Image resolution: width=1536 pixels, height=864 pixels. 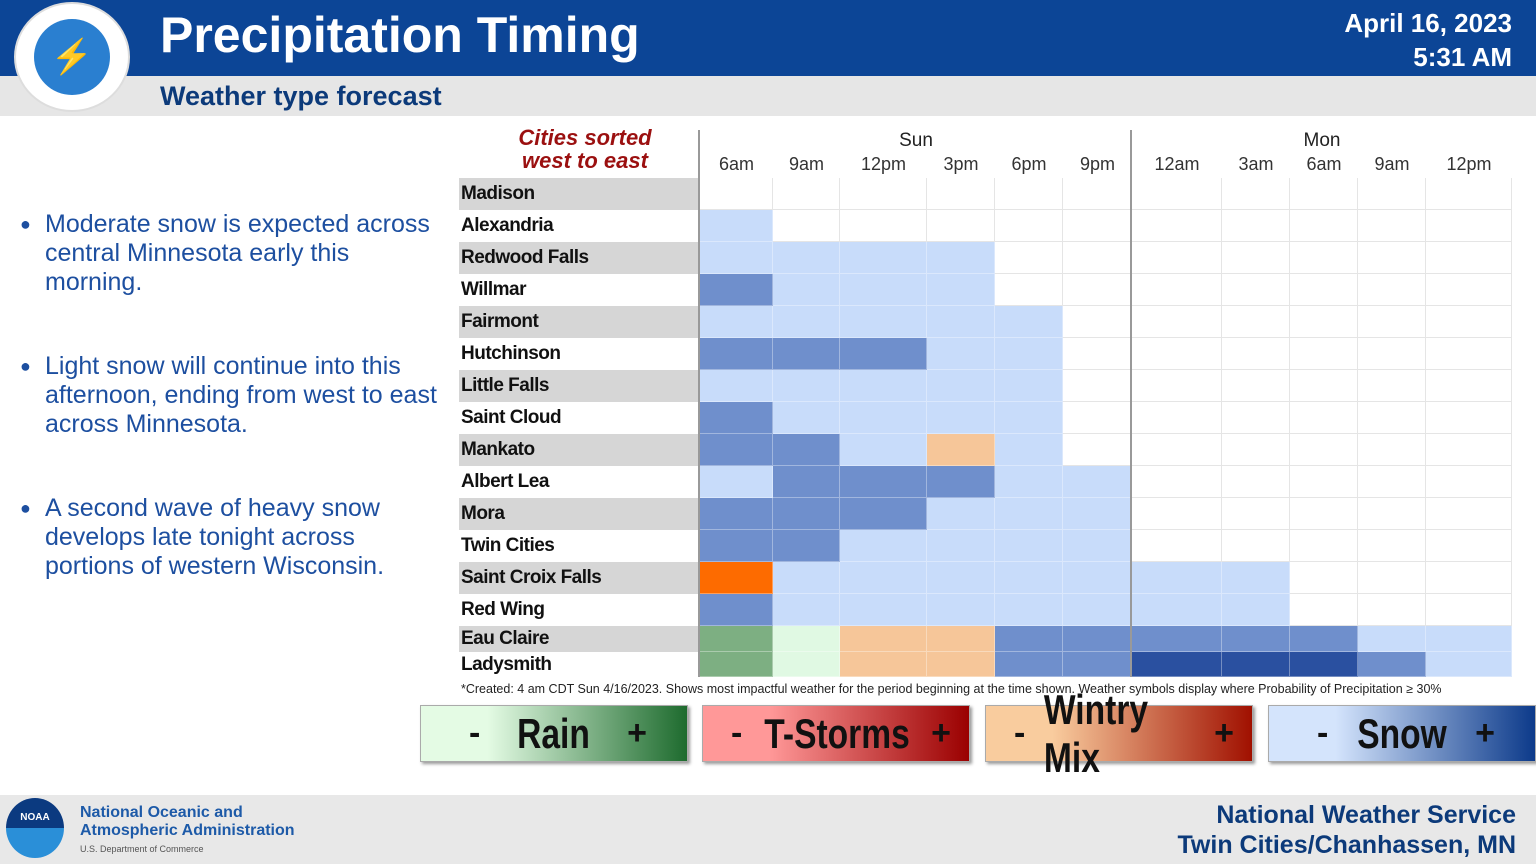 I want to click on legend-label: T-Storms, so click(x=836, y=733).